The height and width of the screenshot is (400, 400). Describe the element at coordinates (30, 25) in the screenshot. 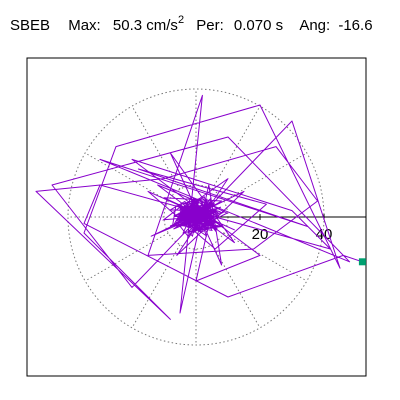

I see `station-name: SBEB` at that location.